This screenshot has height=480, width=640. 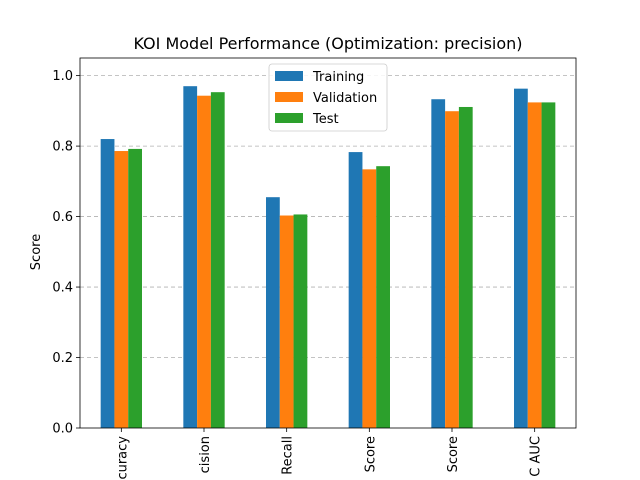 What do you see at coordinates (325, 119) in the screenshot?
I see `legend-label-test: Test` at bounding box center [325, 119].